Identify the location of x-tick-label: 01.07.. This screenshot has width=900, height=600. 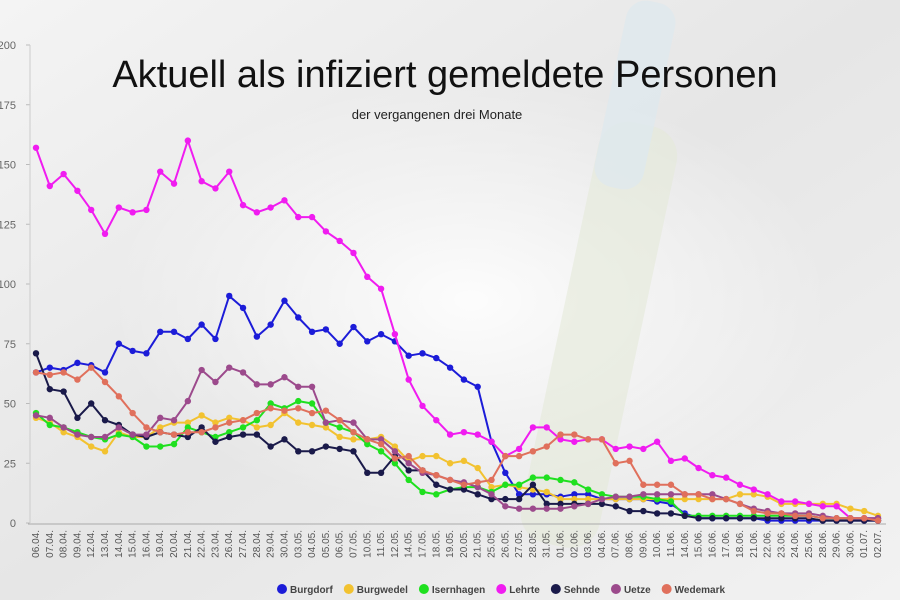
(864, 544).